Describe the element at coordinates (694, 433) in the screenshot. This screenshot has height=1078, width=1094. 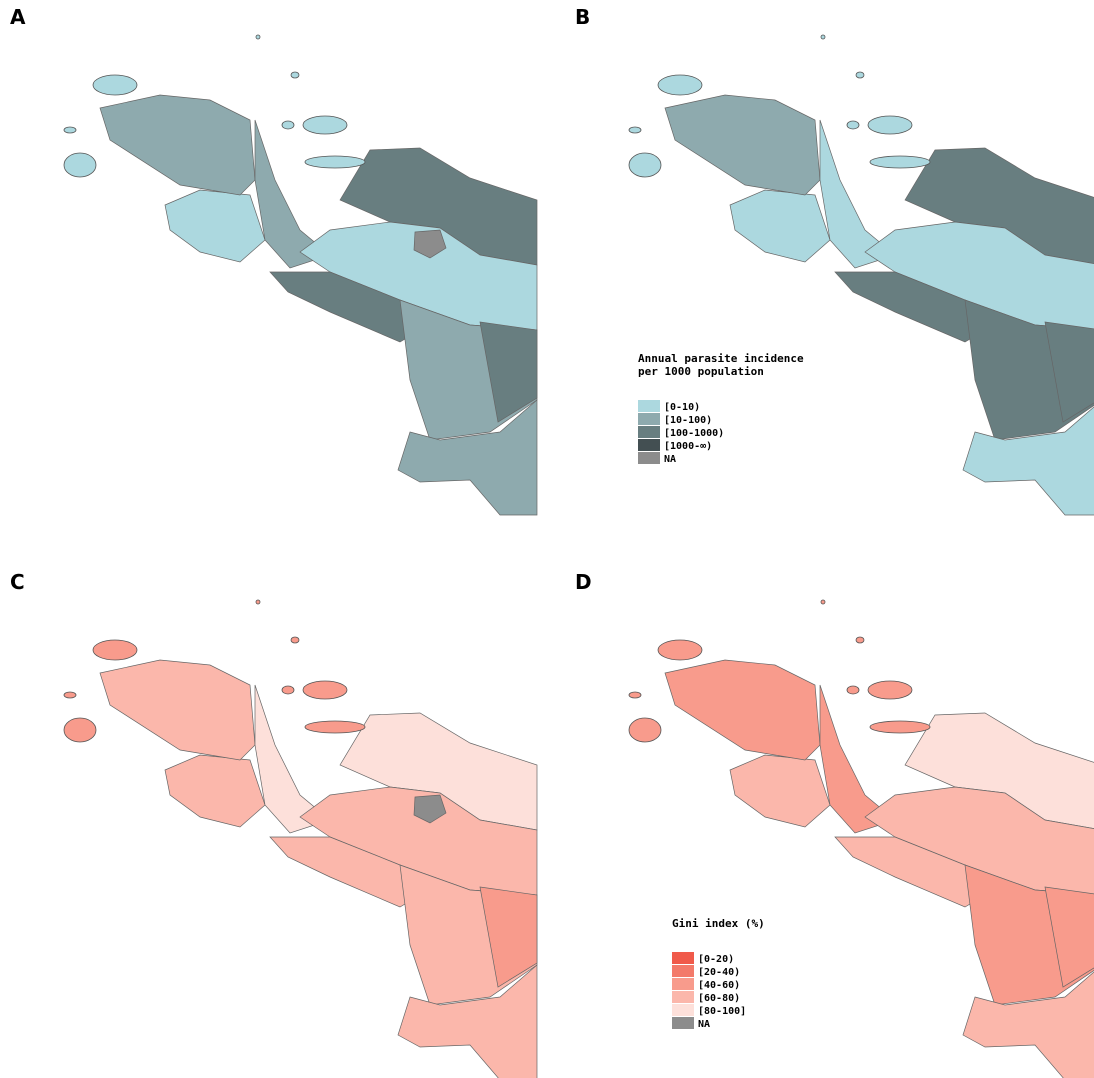
I see `legend-label: [100-1000)` at that location.